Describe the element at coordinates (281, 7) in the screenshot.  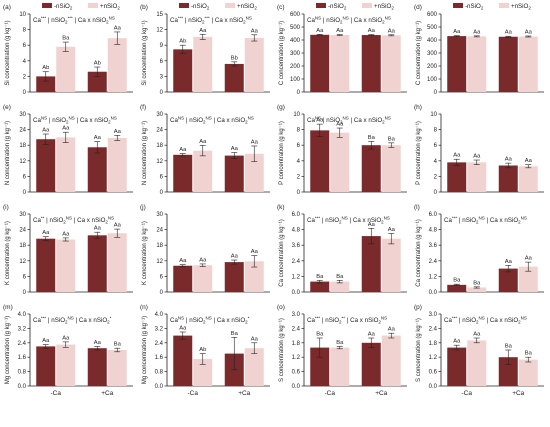
I see `panel-label: (c)` at that location.